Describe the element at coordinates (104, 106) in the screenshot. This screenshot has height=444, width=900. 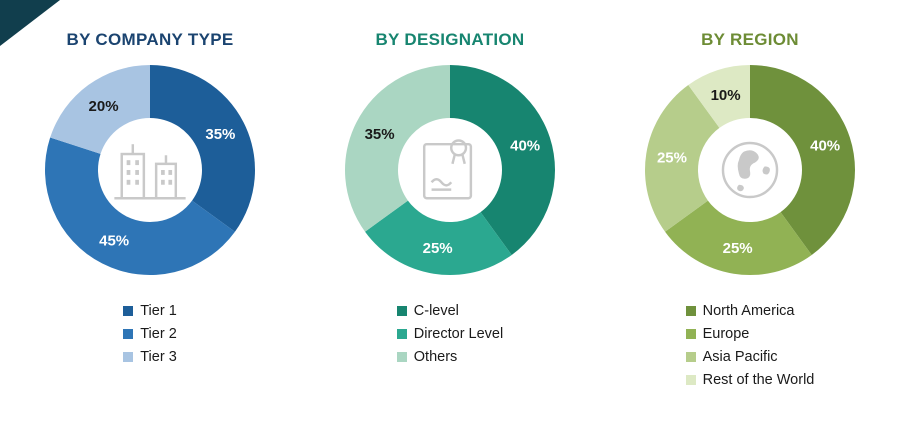
I see `slice-value-label-tier-3: 20%` at that location.